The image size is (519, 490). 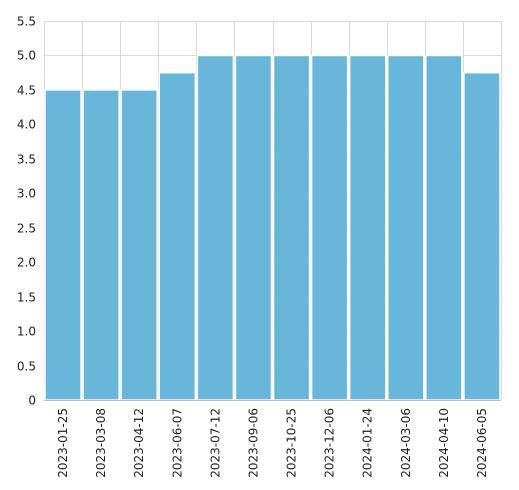 What do you see at coordinates (215, 443) in the screenshot?
I see `x-tick-label: 2023-07-12` at bounding box center [215, 443].